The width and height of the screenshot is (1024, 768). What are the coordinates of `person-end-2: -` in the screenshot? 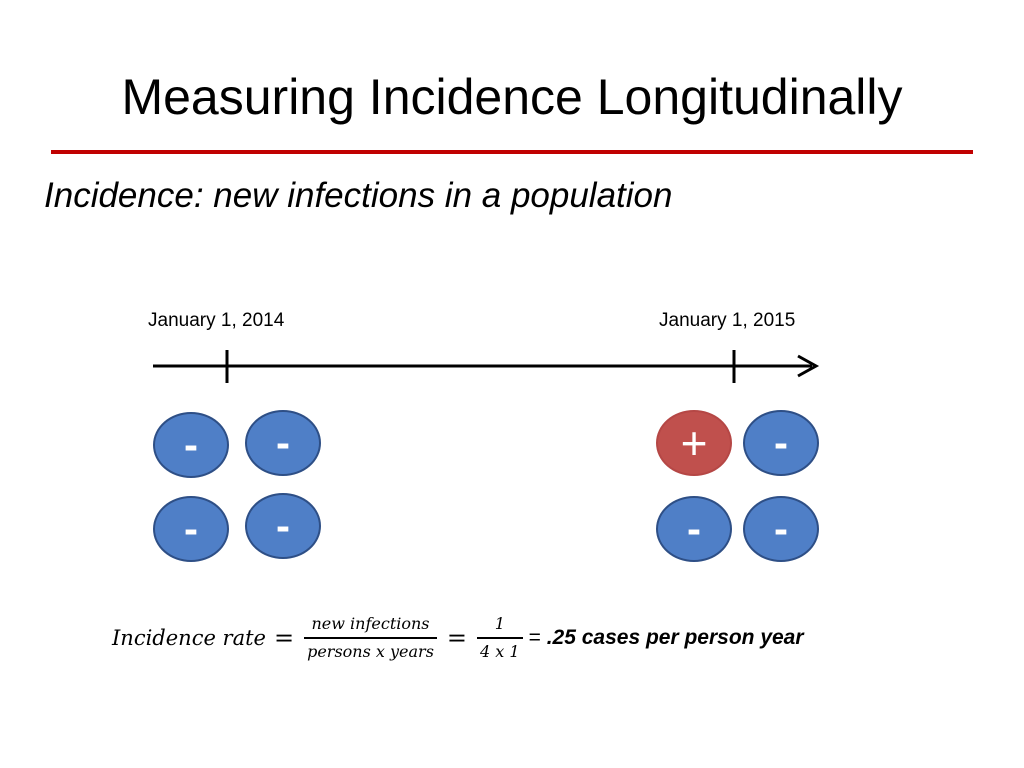 It's located at (781, 443).